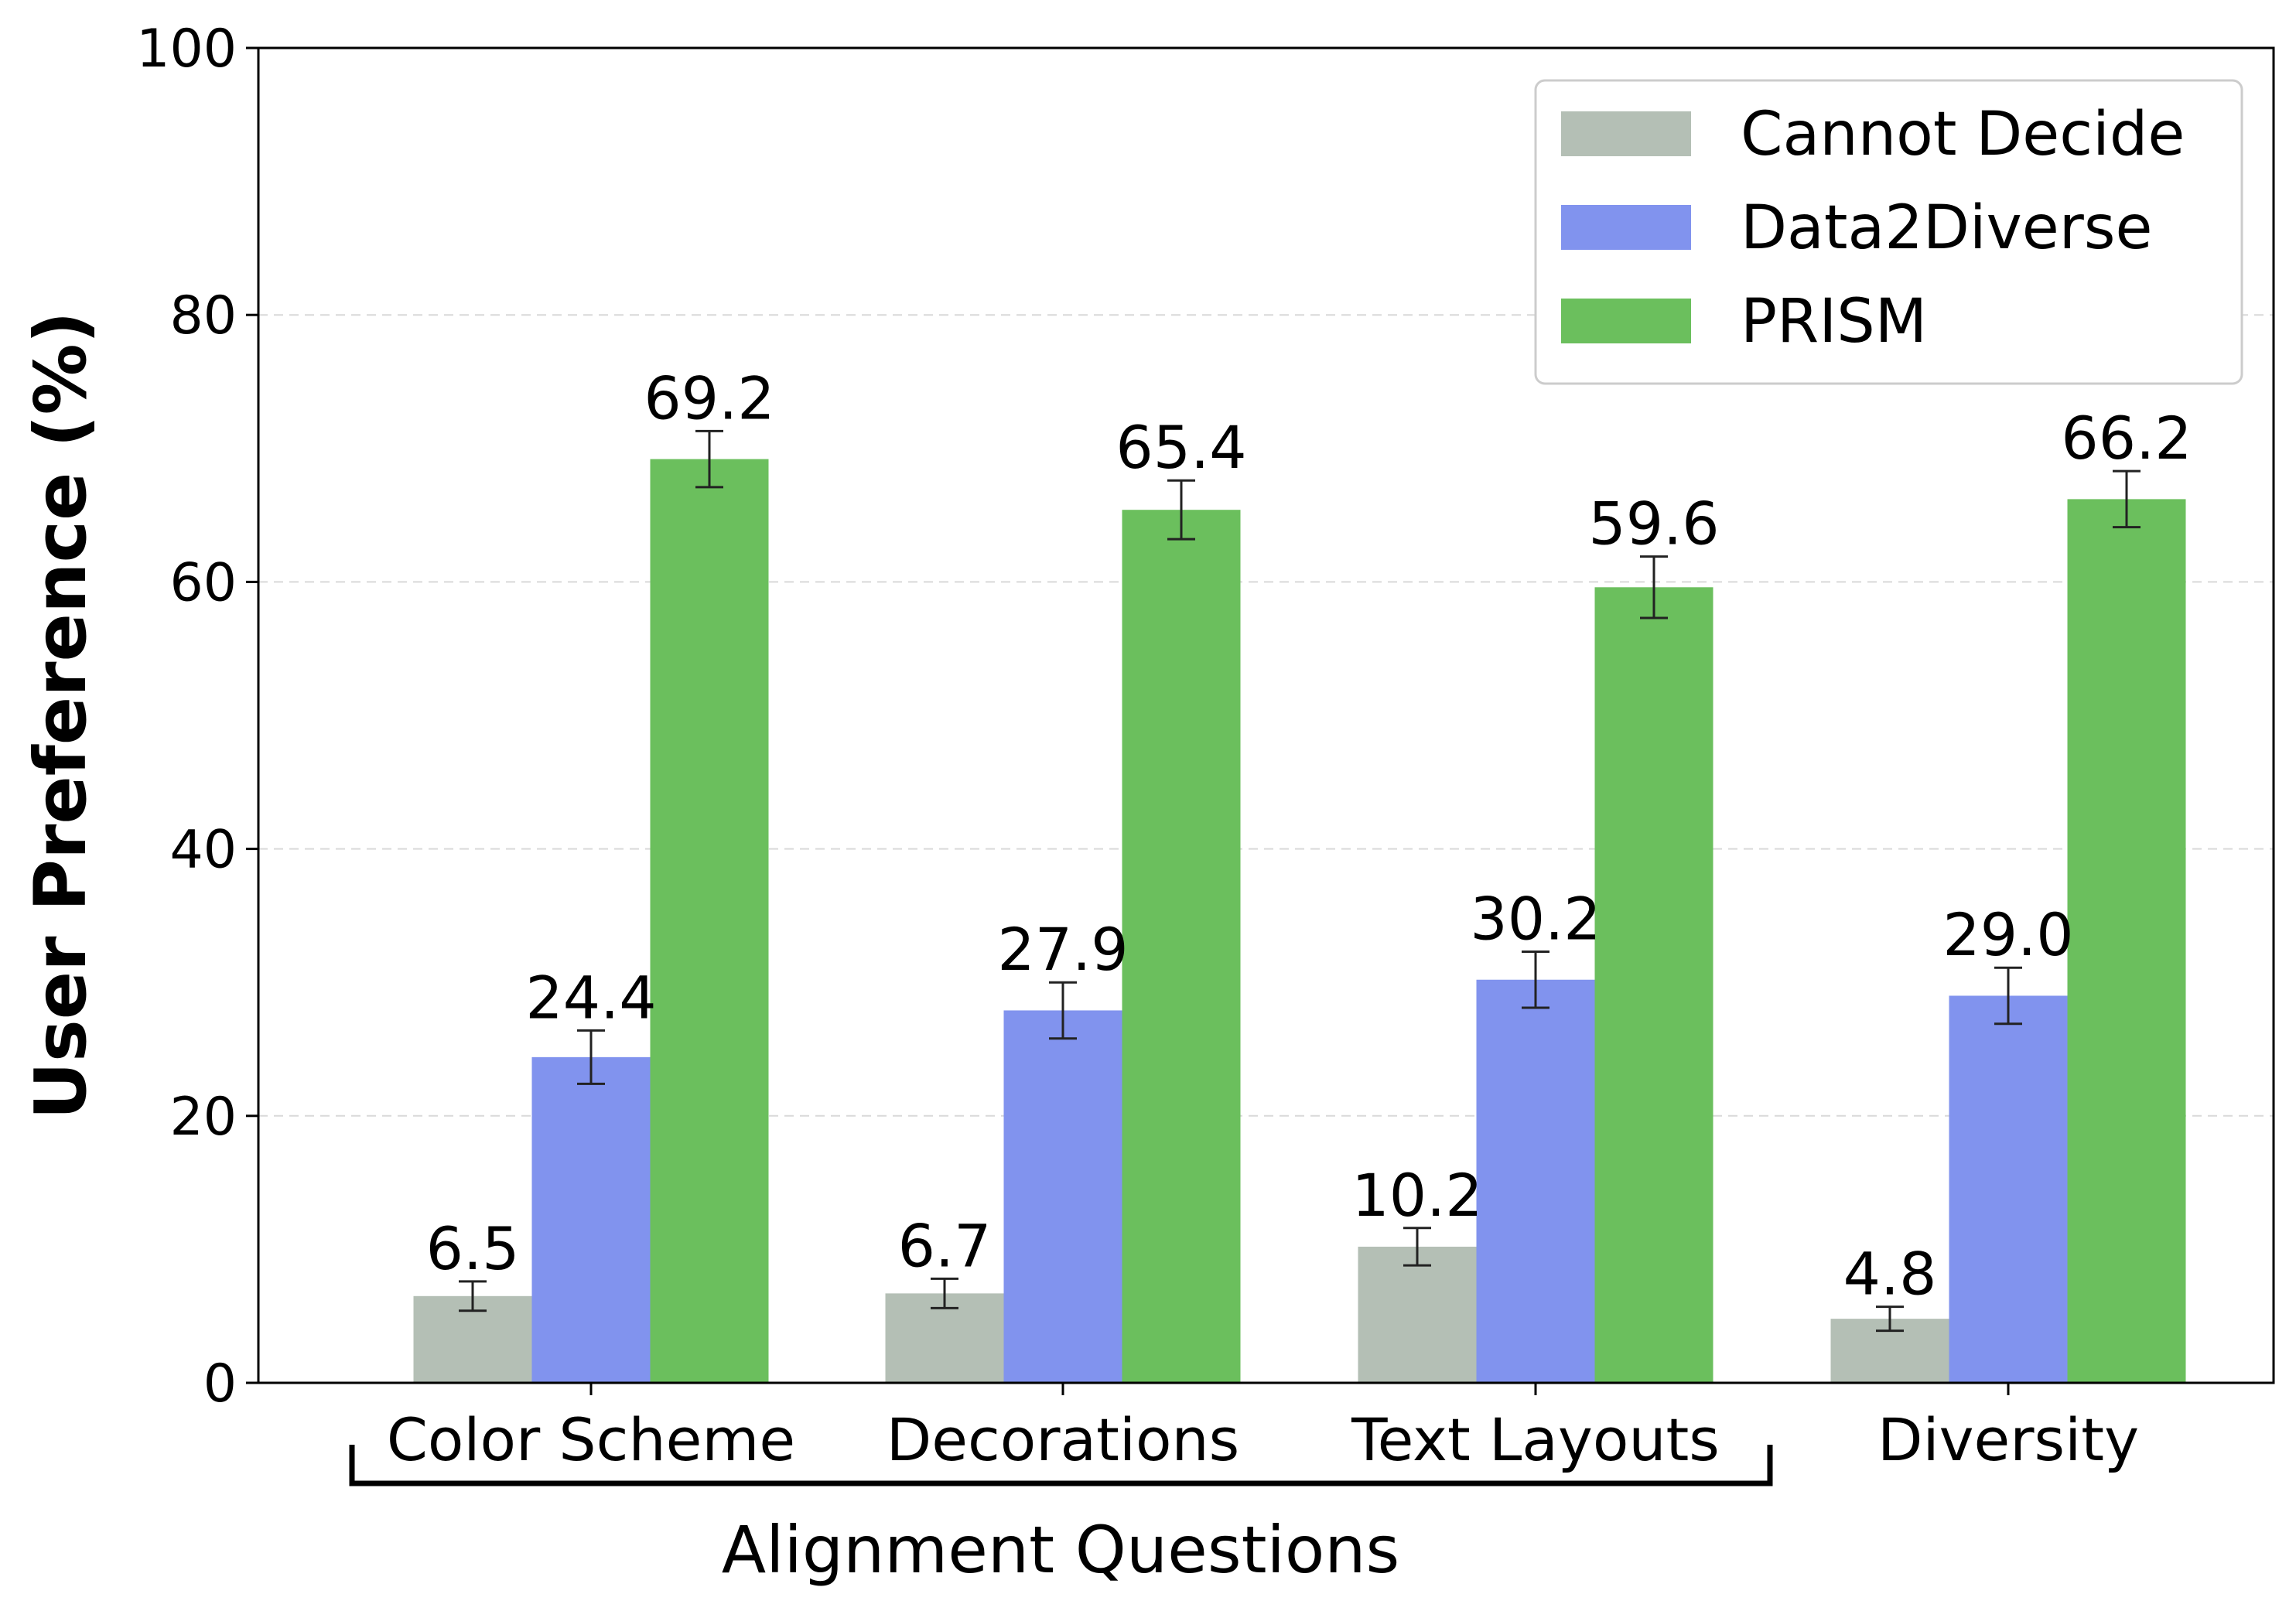 Image resolution: width=2296 pixels, height=1611 pixels. What do you see at coordinates (1626, 227) in the screenshot?
I see `legend-swatch-data2diverse` at bounding box center [1626, 227].